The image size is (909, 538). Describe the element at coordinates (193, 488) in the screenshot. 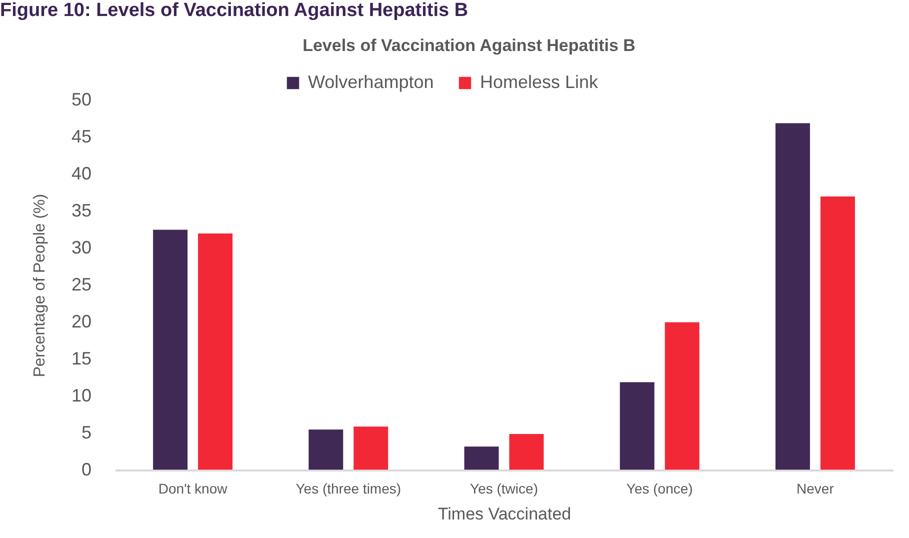

I see `x-tick-label: Don't know` at that location.